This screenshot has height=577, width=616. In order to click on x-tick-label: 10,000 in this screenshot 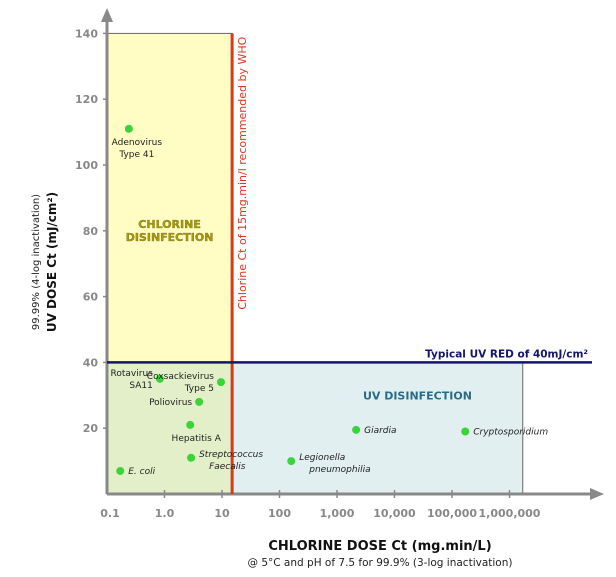, I will do `click(394, 513)`.